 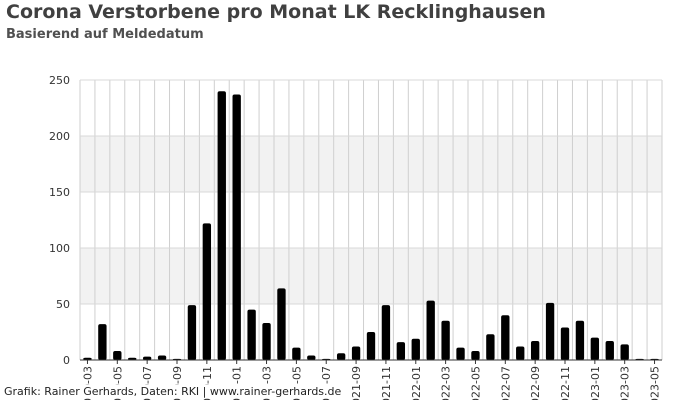 I want to click on x-tick-label: 2021-11, so click(x=386, y=383).